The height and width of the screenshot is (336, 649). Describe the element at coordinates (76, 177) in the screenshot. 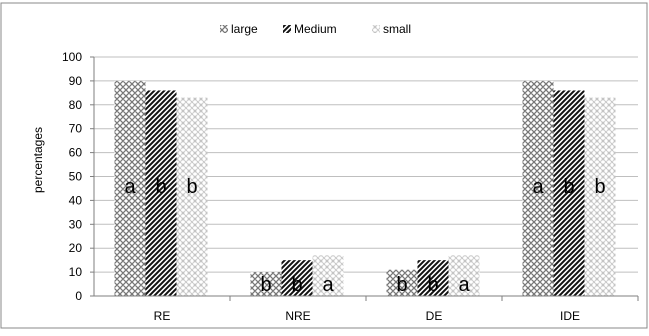

I see `y-tick-label: 50` at that location.